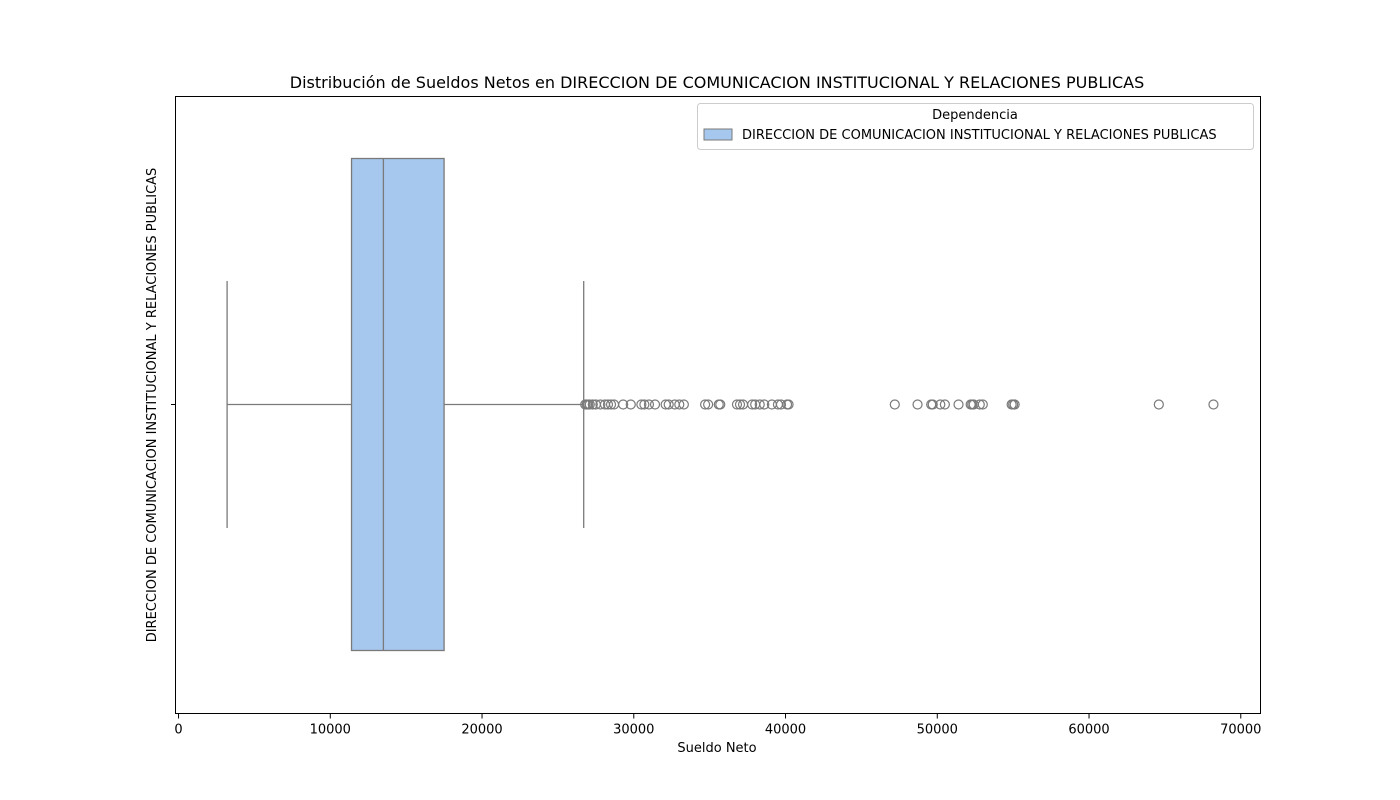  Describe the element at coordinates (633, 730) in the screenshot. I see `x-tick-label: 30000` at that location.